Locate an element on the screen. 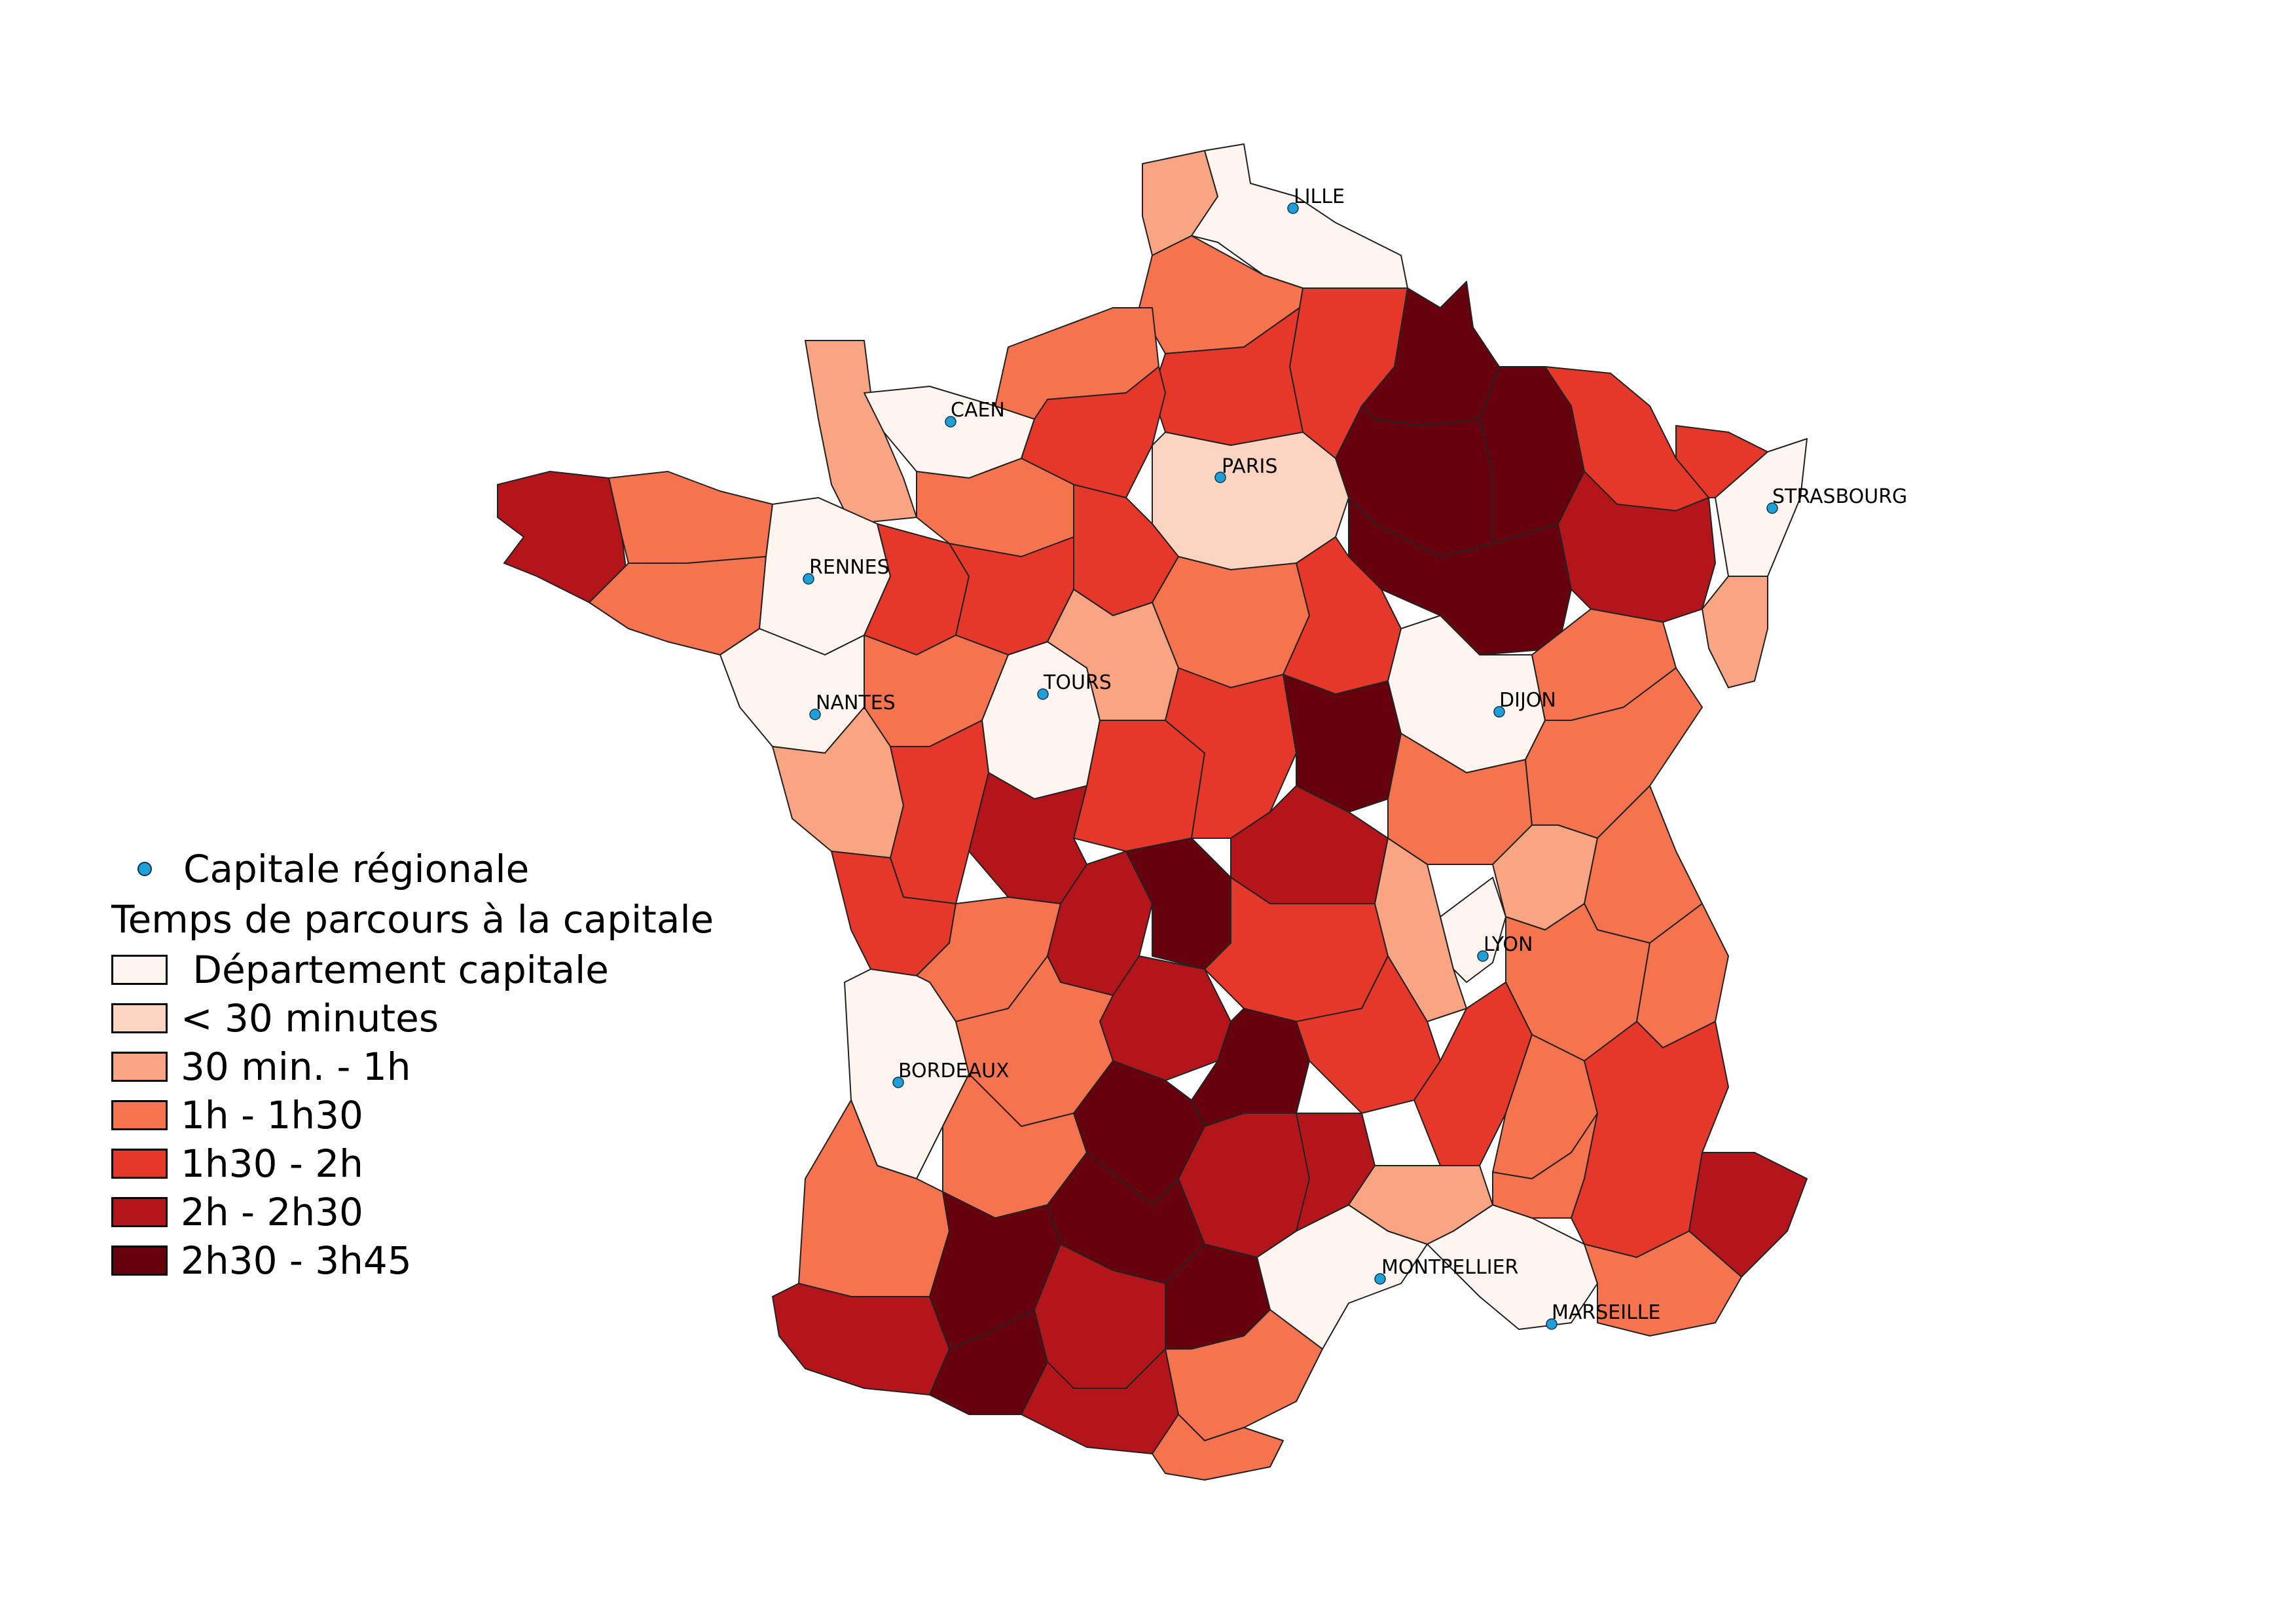 The height and width of the screenshot is (1624, 2296). city-marker: LILLE is located at coordinates (1316, 199).